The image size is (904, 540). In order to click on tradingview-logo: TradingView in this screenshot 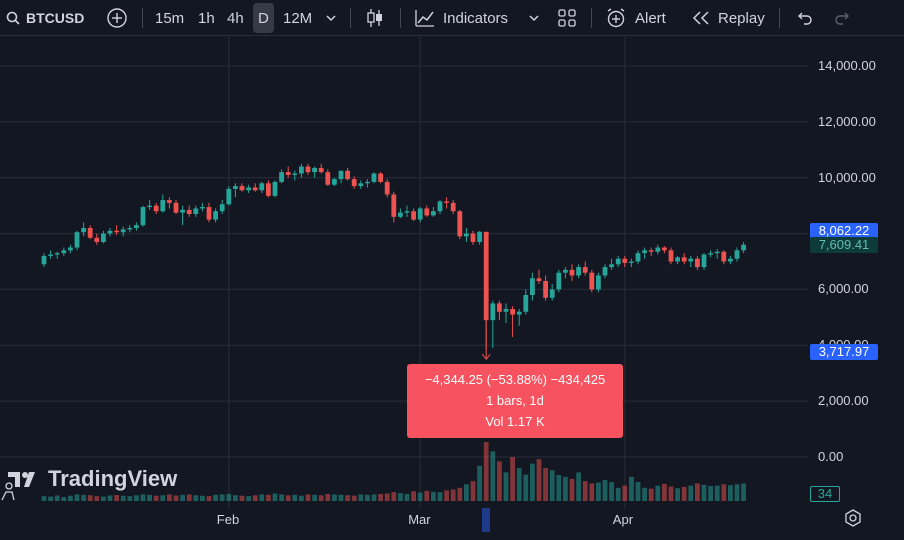, I will do `click(92, 479)`.